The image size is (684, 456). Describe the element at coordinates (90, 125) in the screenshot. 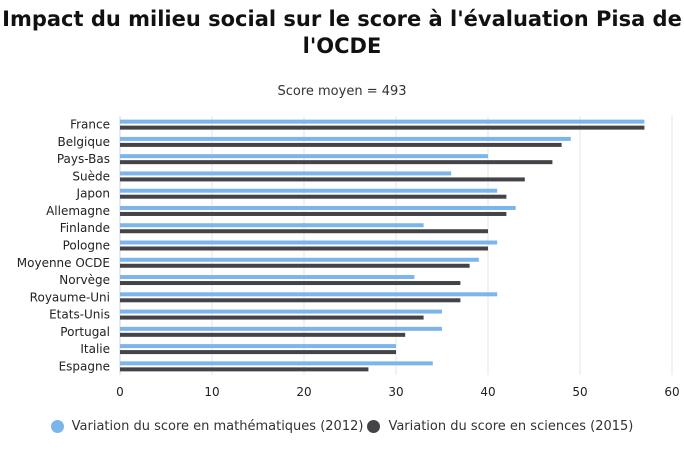

I see `category-label: France` at that location.